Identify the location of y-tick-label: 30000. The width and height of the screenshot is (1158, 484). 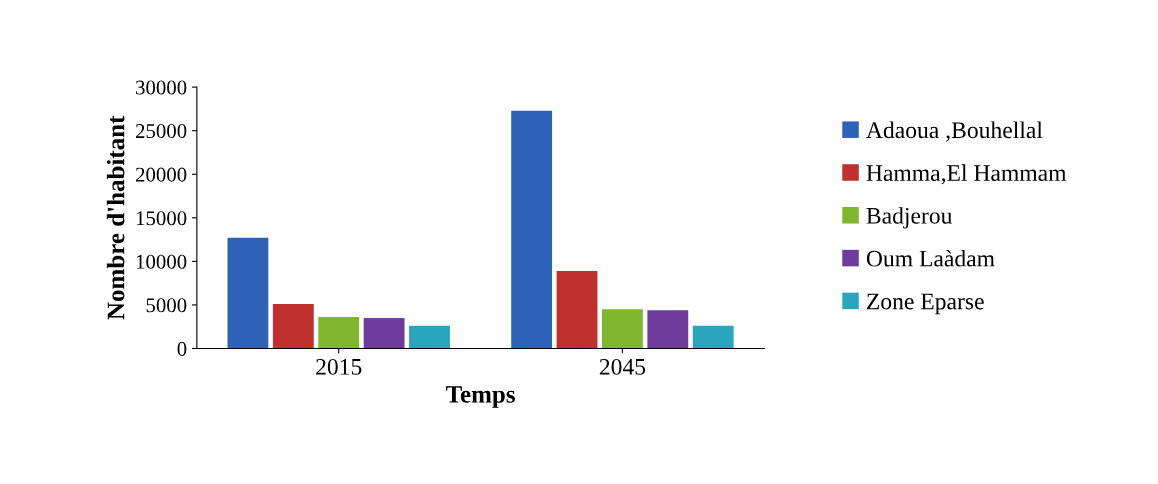
(161, 87).